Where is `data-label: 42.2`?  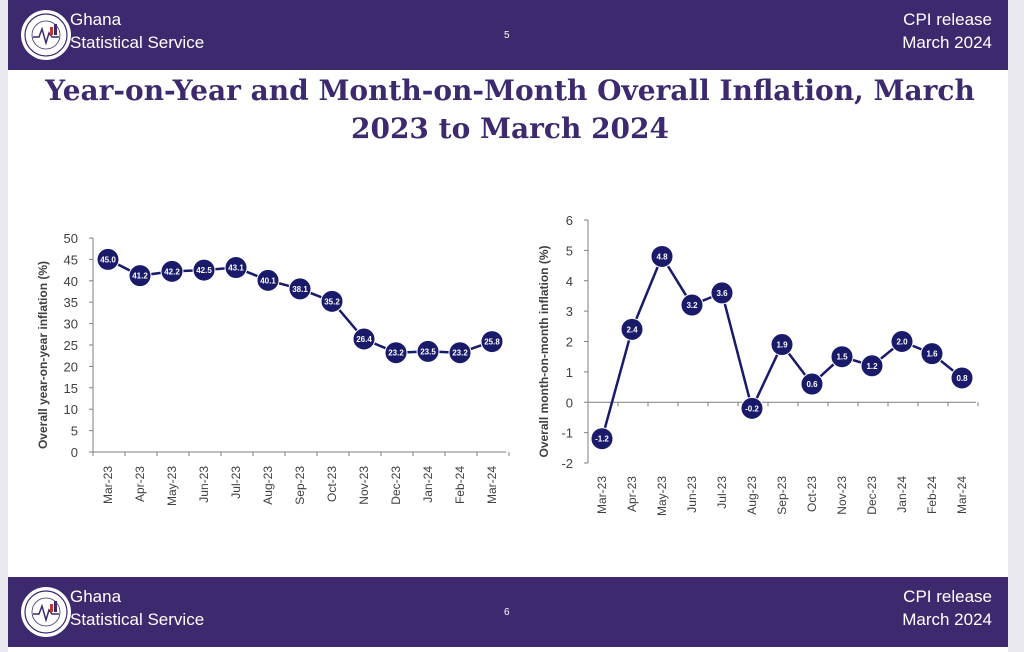 data-label: 42.2 is located at coordinates (172, 271).